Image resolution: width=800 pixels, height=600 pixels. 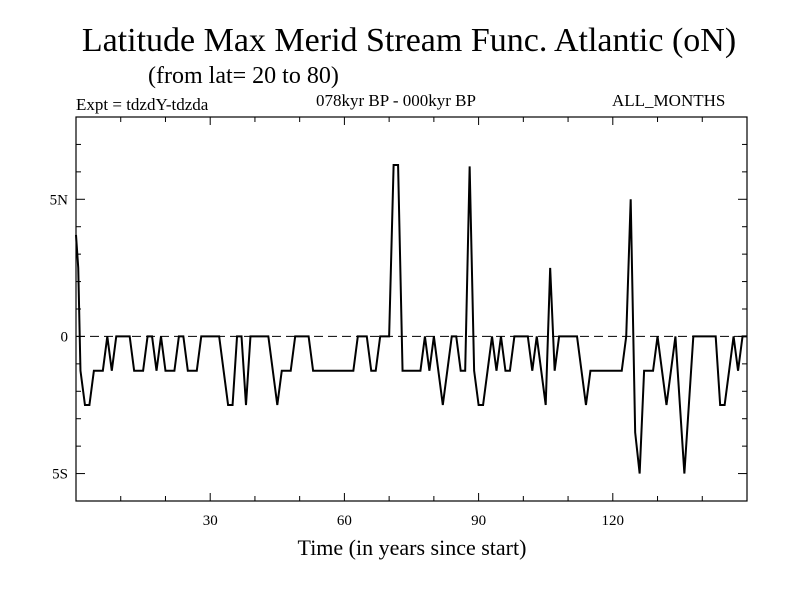 What do you see at coordinates (478, 521) in the screenshot?
I see `x-tick-label: 90` at bounding box center [478, 521].